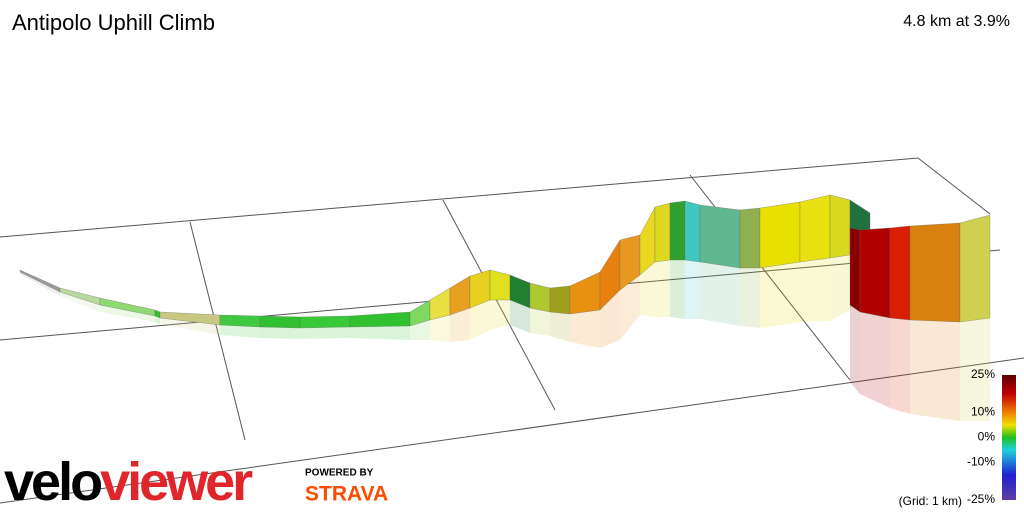  What do you see at coordinates (346, 494) in the screenshot?
I see `strava: STRAVA` at bounding box center [346, 494].